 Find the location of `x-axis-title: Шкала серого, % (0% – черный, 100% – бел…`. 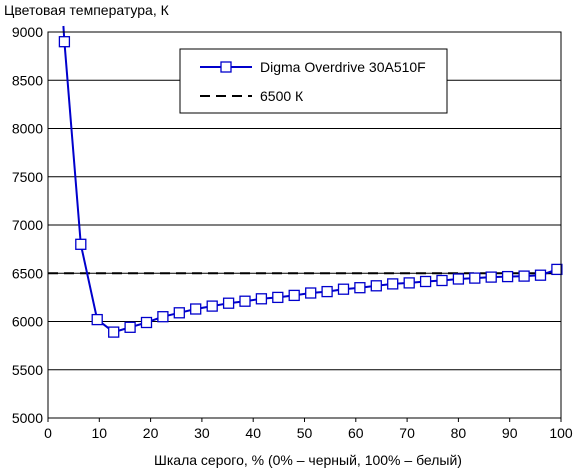

x-axis-title: Шкала серого, % (0% – черный, 100% – бел… is located at coordinates (308, 460).